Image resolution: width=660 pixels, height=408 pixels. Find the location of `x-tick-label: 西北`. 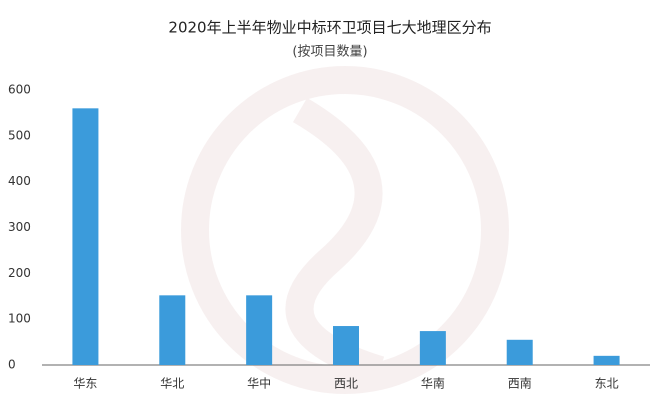

x-tick-label: 西北 is located at coordinates (346, 384).